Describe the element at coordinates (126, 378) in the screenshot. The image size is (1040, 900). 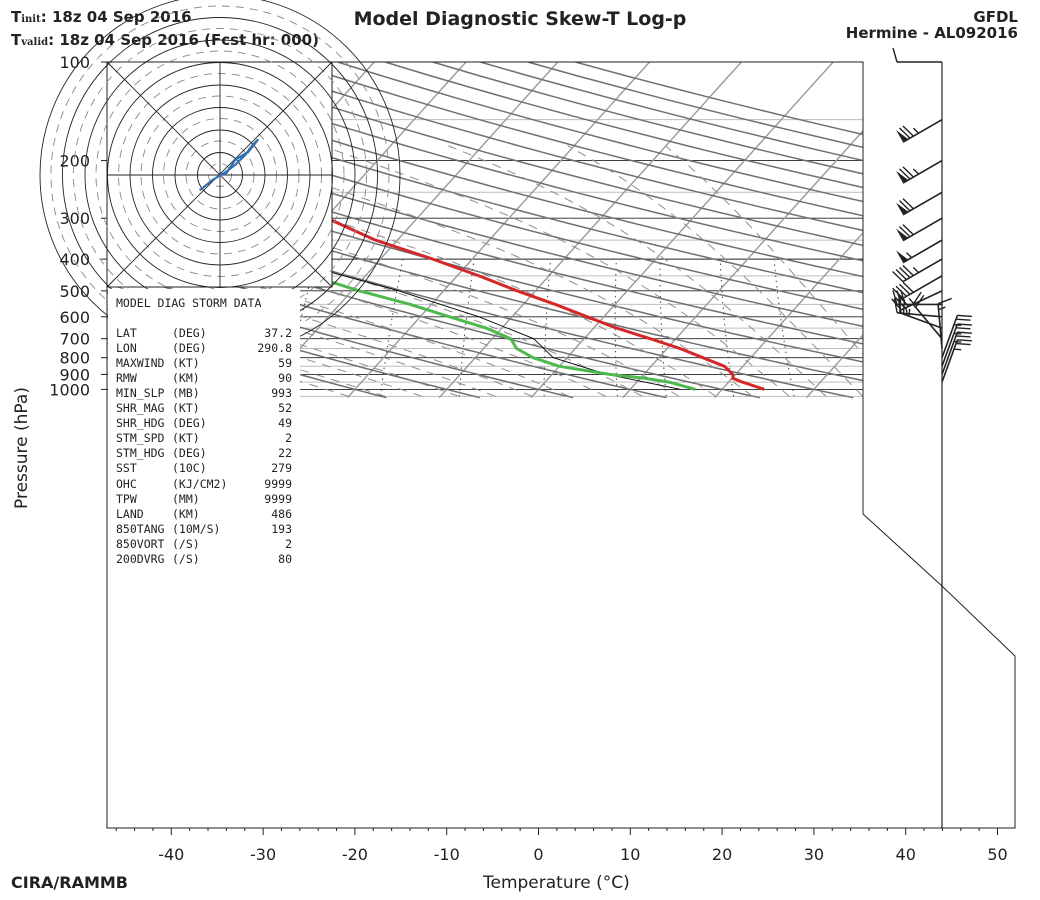
I see `storm-data-name: RMW` at that location.